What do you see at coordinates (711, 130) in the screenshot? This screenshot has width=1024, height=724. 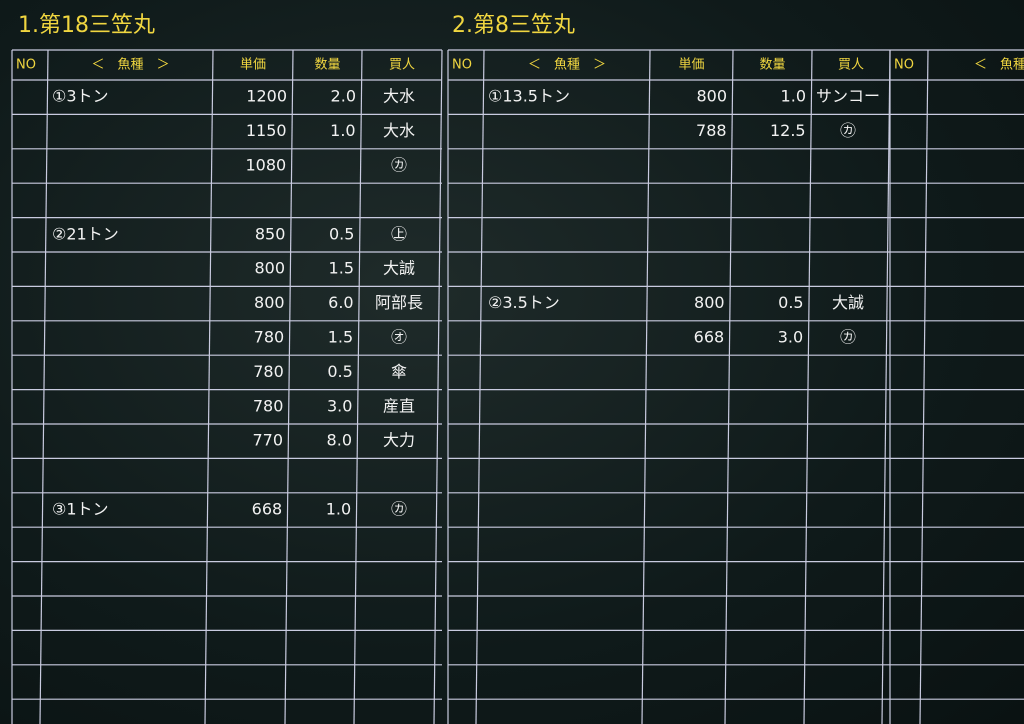 I see `cell-price: 788` at bounding box center [711, 130].